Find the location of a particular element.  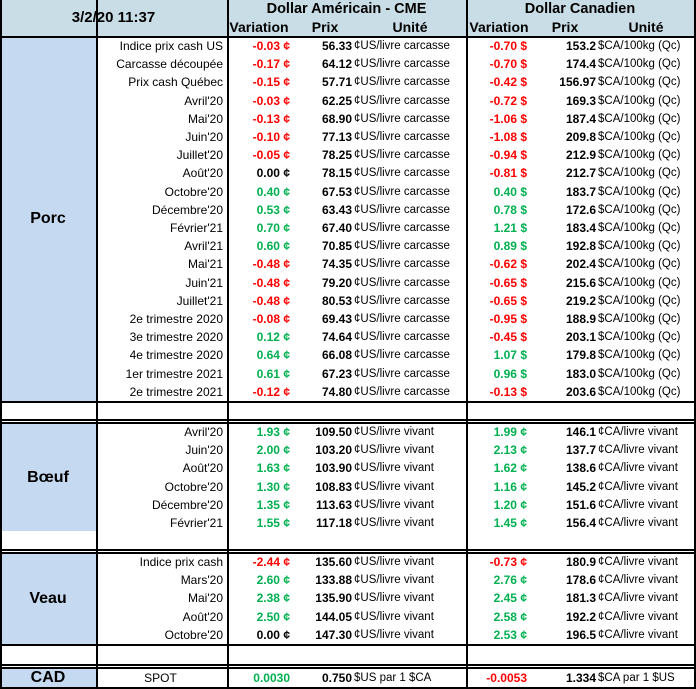

us-variation: -0.08 ¢ is located at coordinates (271, 319).